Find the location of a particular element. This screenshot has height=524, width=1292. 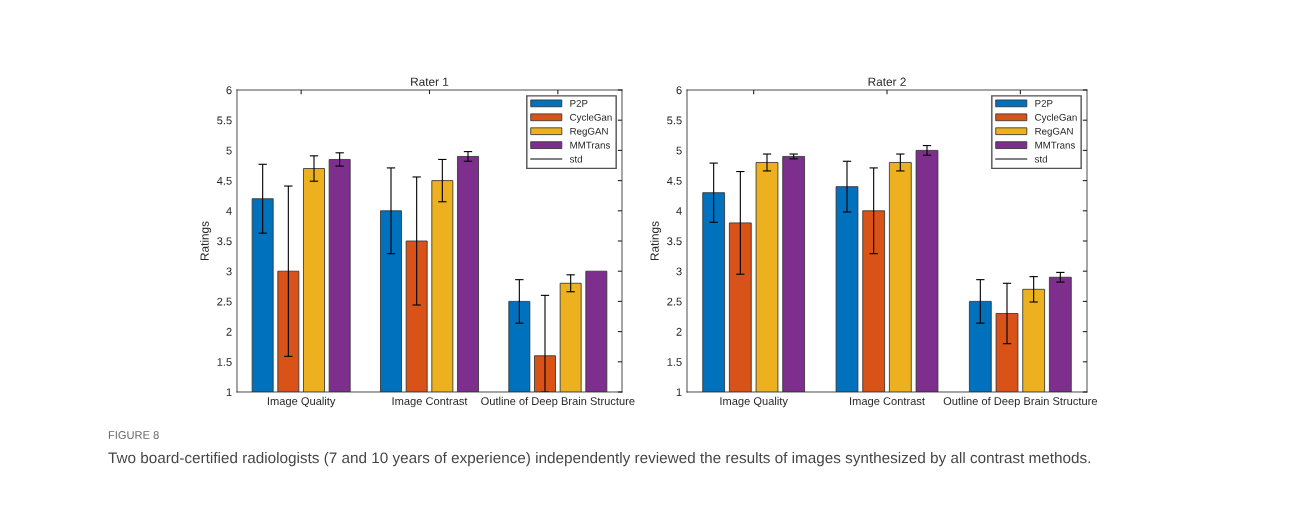

chart-title: Rater 2 is located at coordinates (887, 81).